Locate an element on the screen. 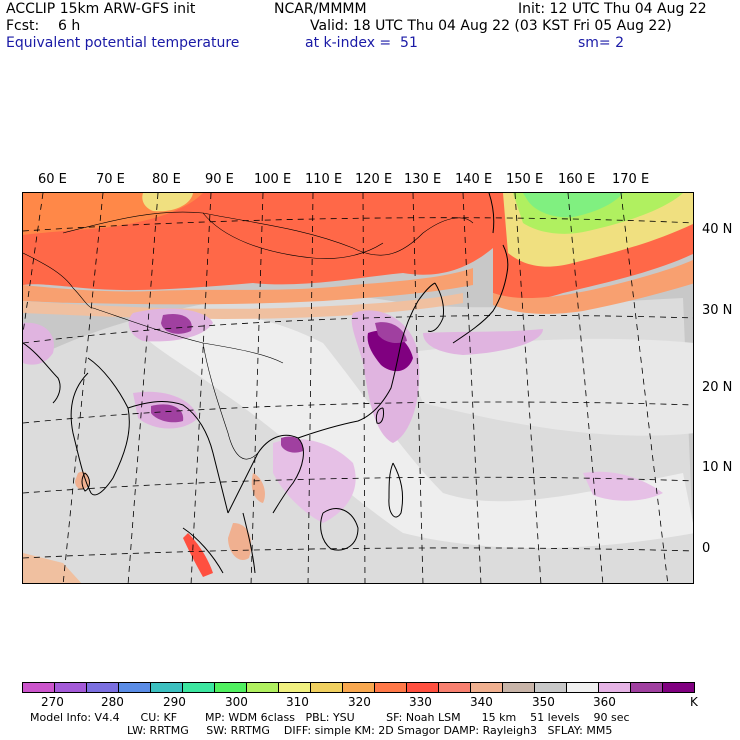 The height and width of the screenshot is (740, 740). coastline-taiwan is located at coordinates (379, 415).